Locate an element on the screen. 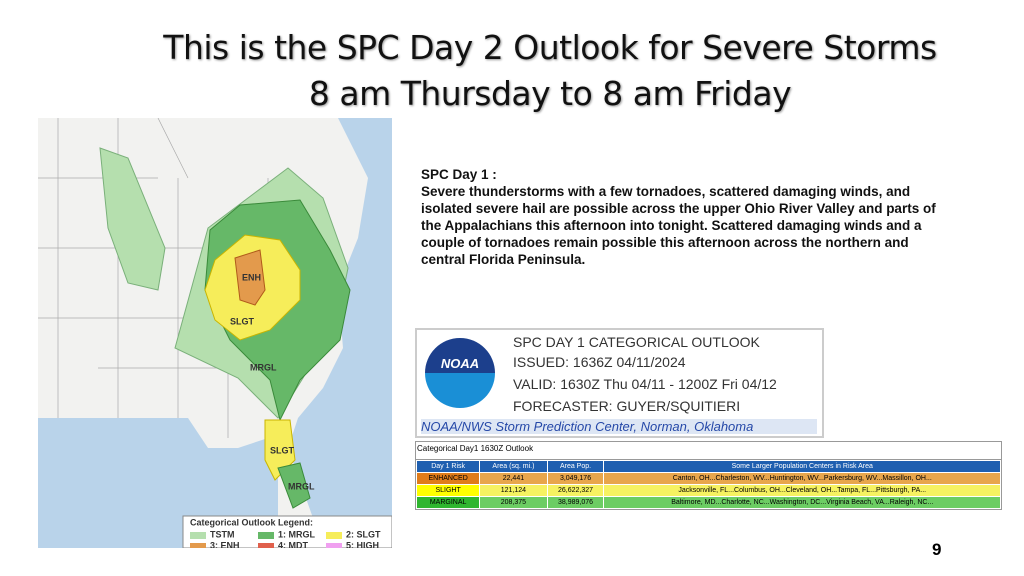  legend-label: 3: ENH is located at coordinates (225, 544).